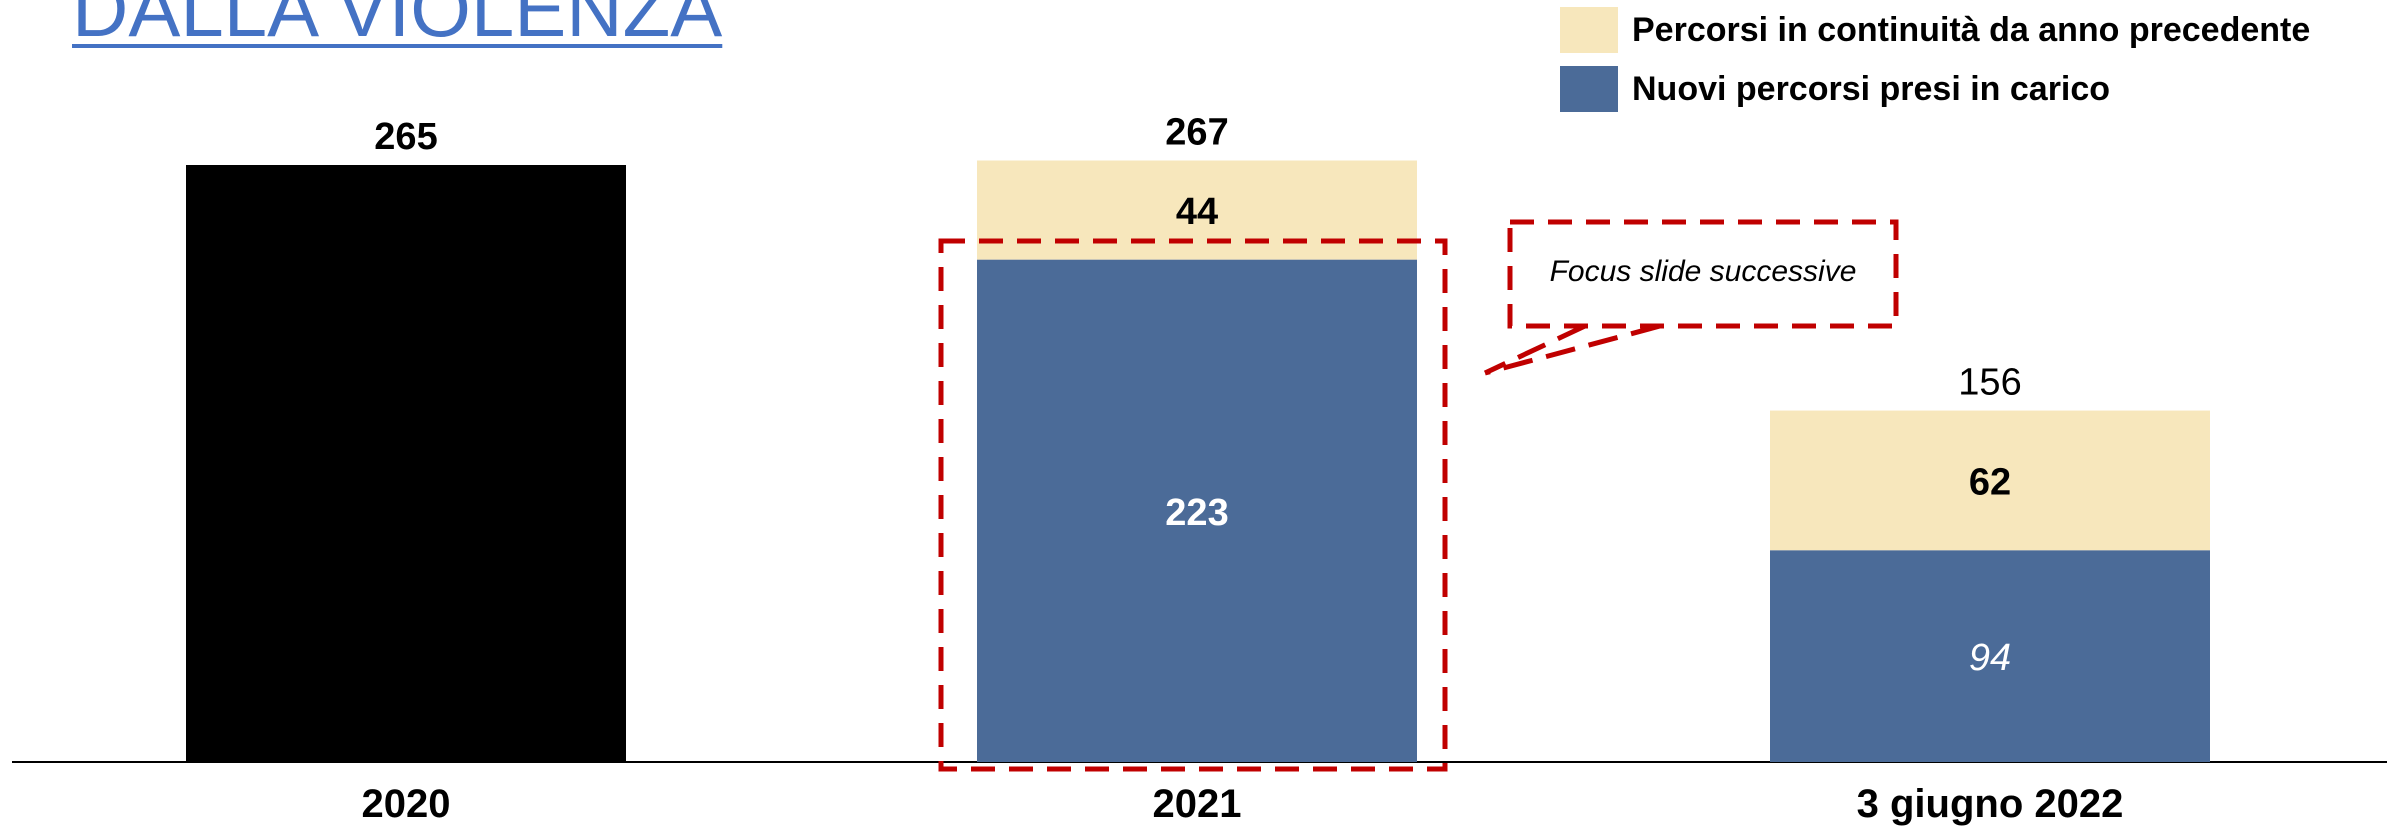  I want to click on segment-label-2-0: 94, so click(1990, 658).